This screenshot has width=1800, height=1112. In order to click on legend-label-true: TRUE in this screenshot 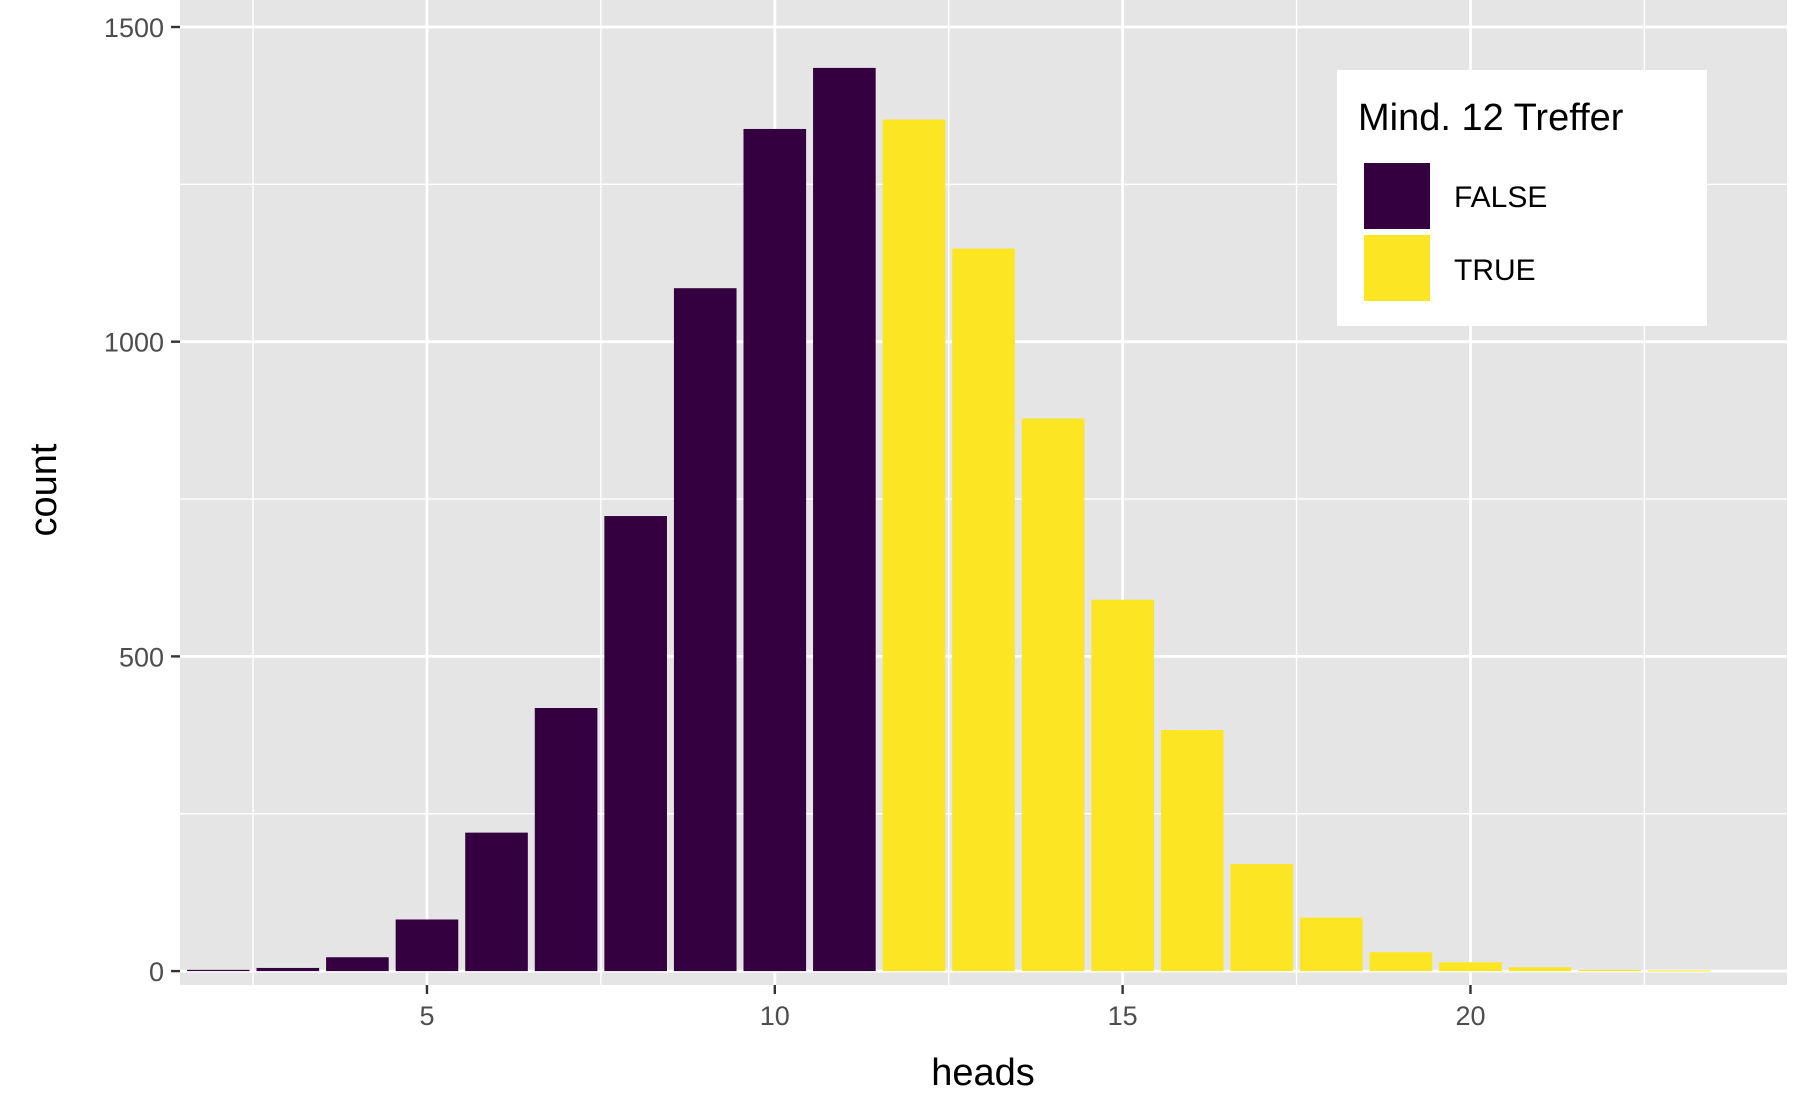, I will do `click(1495, 270)`.